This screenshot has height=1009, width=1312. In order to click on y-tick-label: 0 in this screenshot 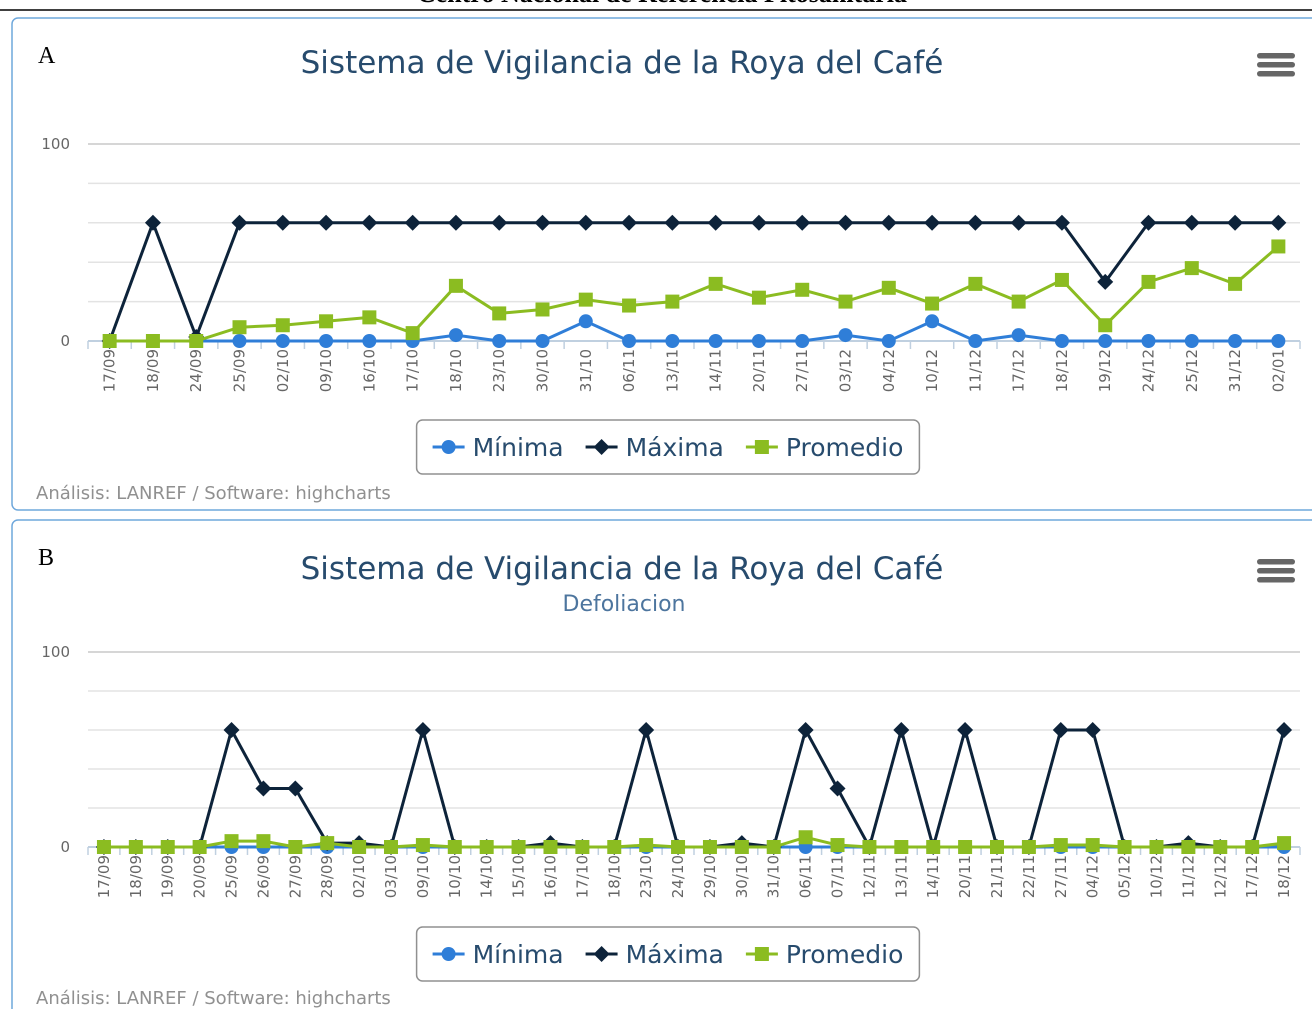, I will do `click(65, 847)`.